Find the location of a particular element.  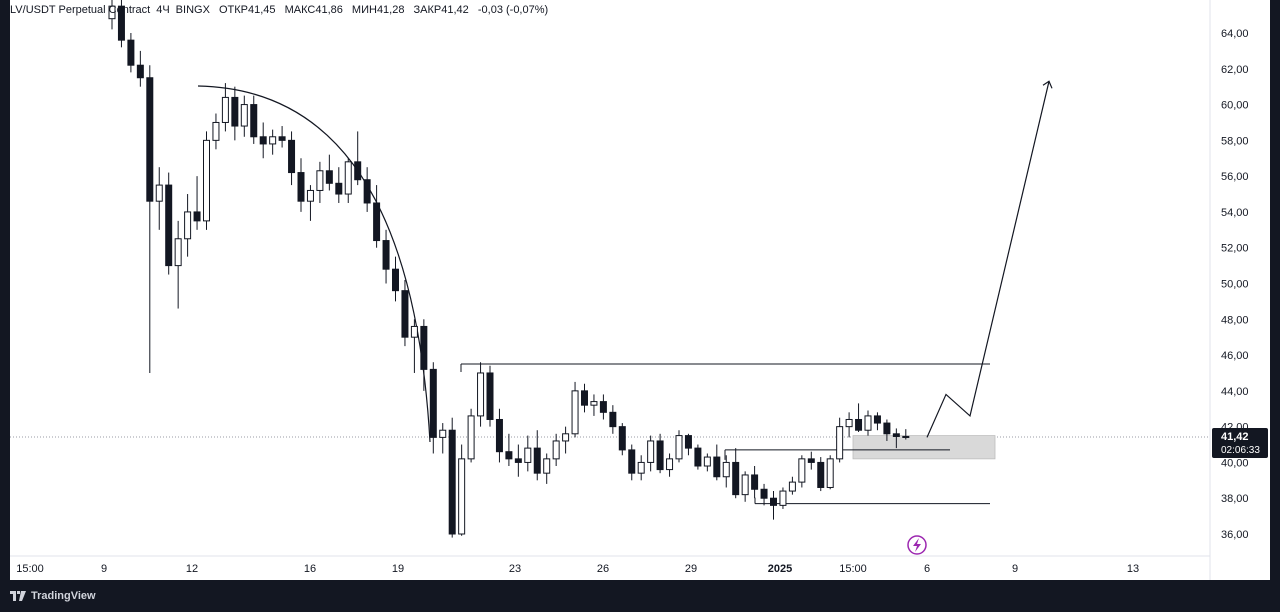

projection-path is located at coordinates (988, 259).